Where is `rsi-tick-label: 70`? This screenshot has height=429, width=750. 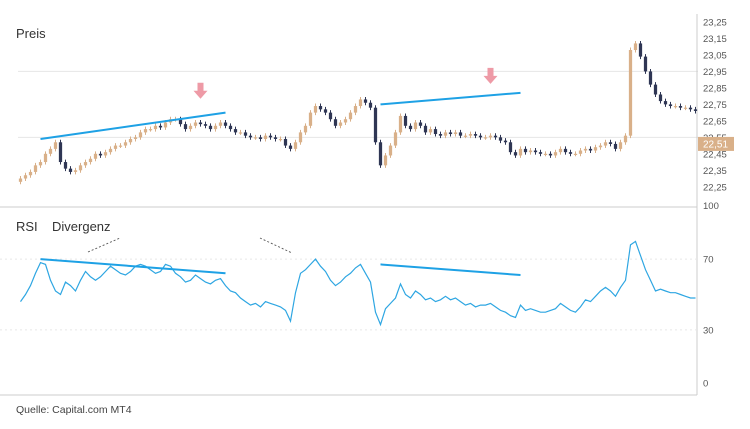 rsi-tick-label: 70 is located at coordinates (708, 260).